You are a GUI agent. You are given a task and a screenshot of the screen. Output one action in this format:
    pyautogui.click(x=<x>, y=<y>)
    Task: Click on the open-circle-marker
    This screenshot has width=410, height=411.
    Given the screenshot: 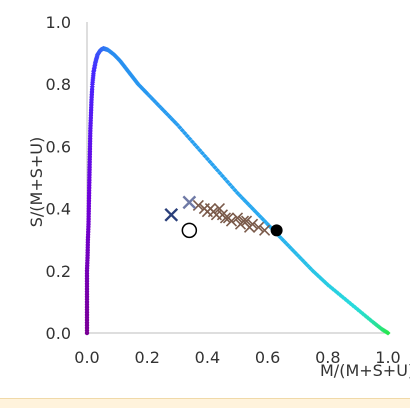 What is the action you would take?
    pyautogui.click(x=189, y=230)
    